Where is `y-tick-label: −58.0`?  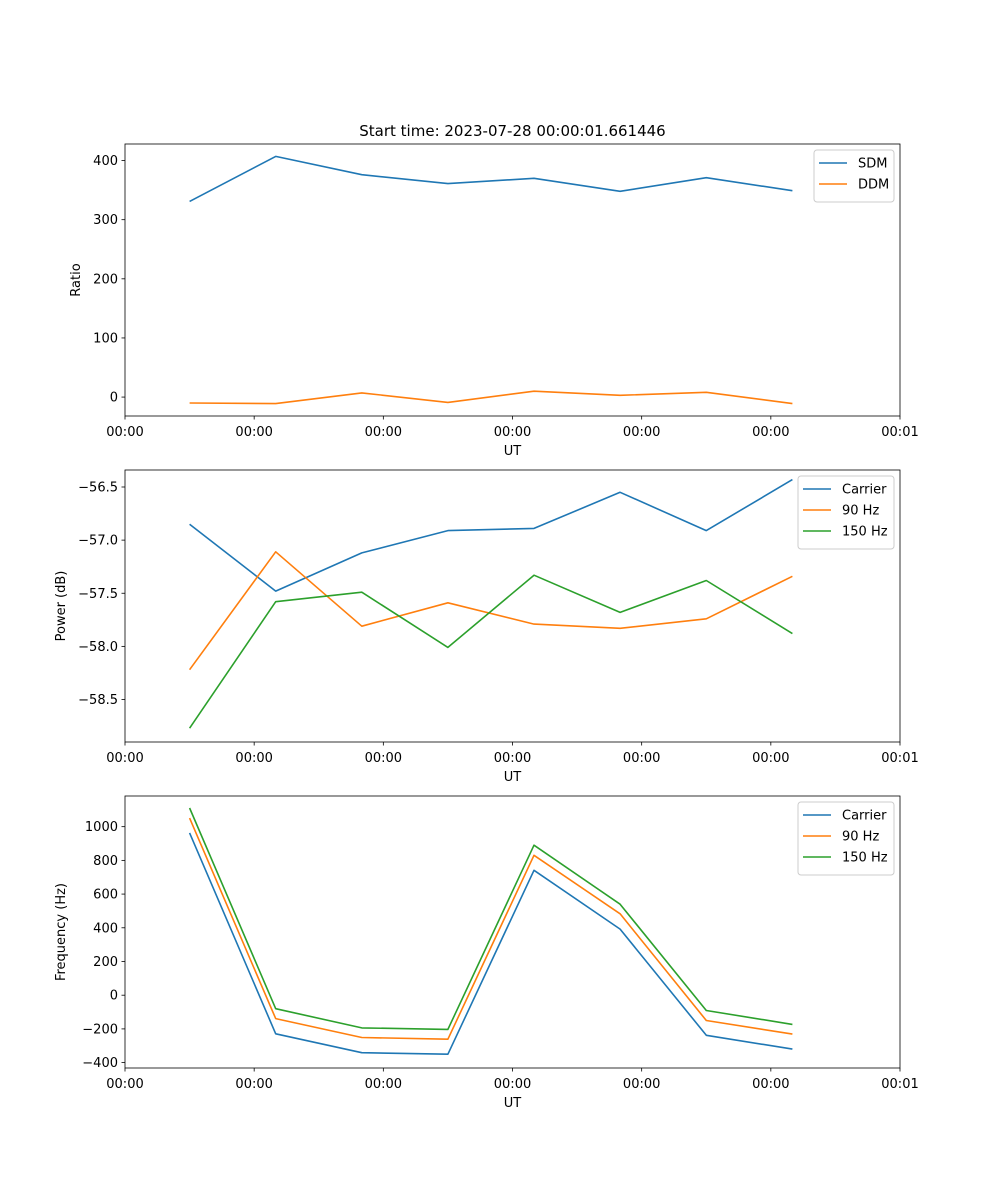
y-tick-label: −58.0 is located at coordinates (98, 647).